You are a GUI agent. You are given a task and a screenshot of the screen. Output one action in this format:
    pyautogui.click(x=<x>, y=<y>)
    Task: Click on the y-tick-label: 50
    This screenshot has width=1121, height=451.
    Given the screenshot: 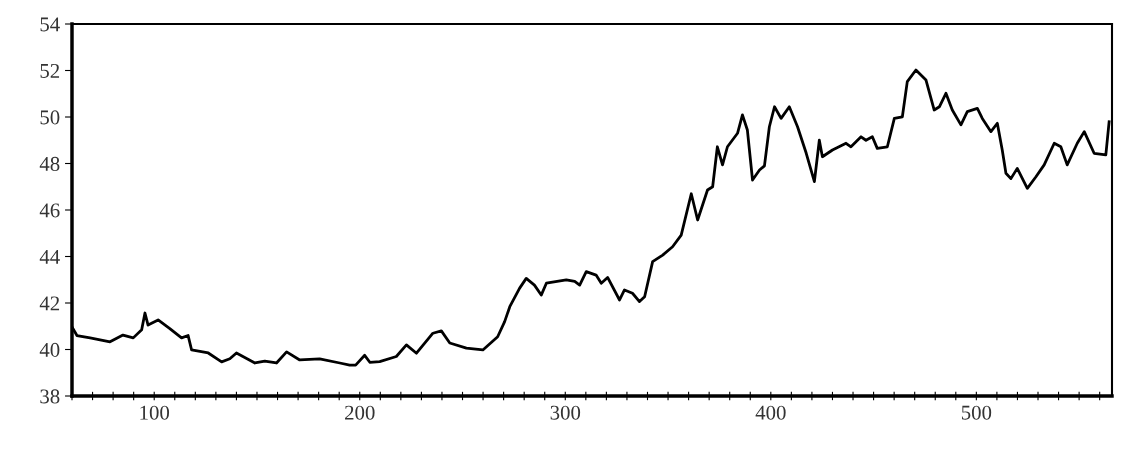 What is the action you would take?
    pyautogui.click(x=50, y=117)
    